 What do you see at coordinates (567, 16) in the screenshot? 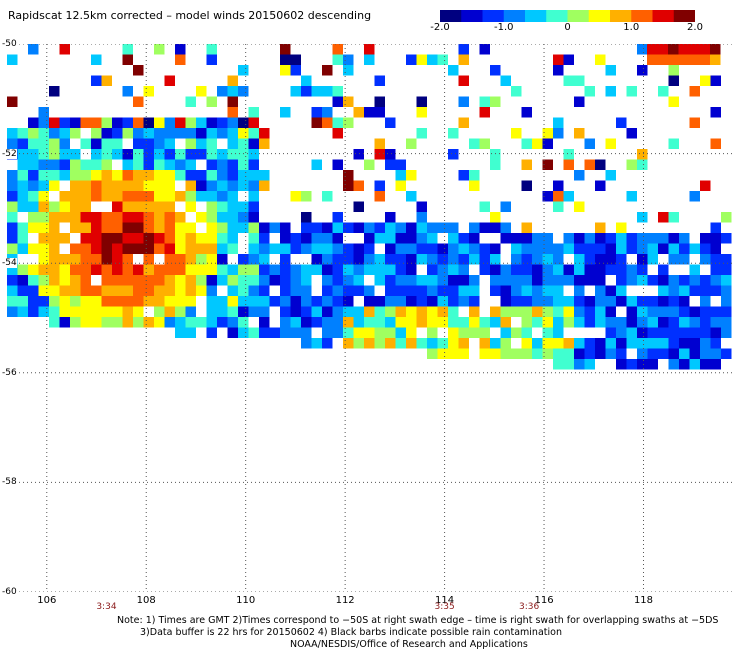
I see `colorbar-gradient` at bounding box center [567, 16].